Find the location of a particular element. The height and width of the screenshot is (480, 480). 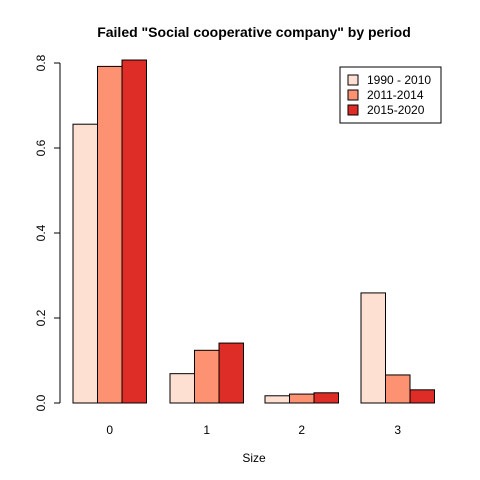

y-axis: 0.0 0.2 0.4 0.6 0.8 is located at coordinates (47, 232).